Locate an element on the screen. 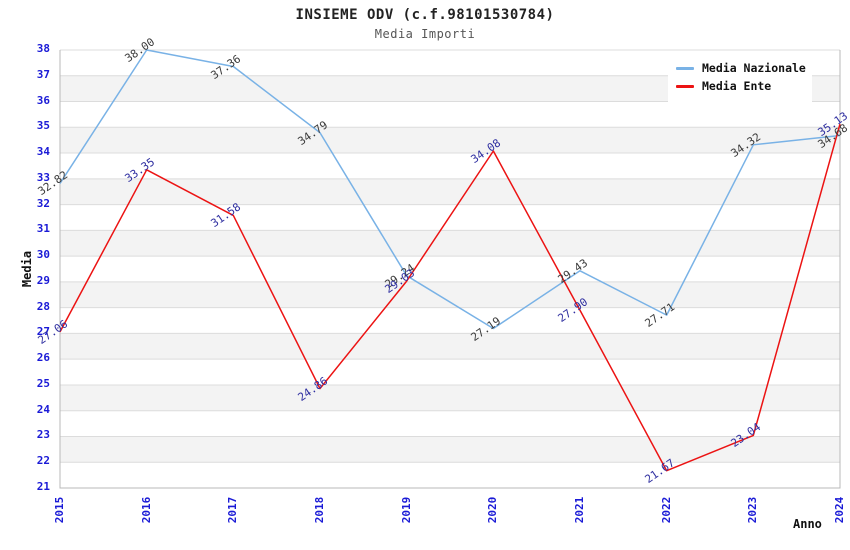 The width and height of the screenshot is (850, 550). legend: Media Nazionale Media Ente is located at coordinates (740, 77).